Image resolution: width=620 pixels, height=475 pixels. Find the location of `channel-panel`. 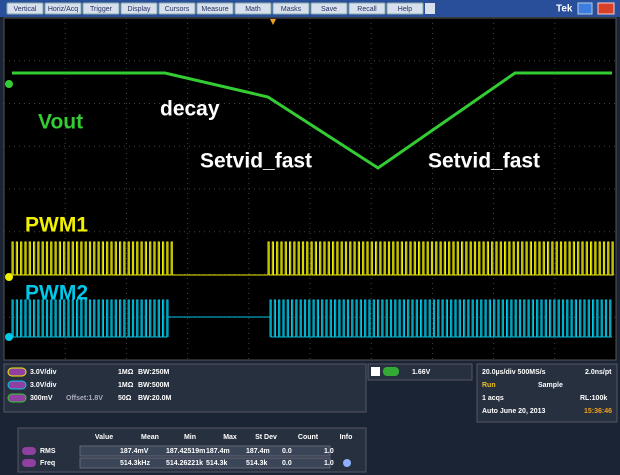

channel-panel is located at coordinates (185, 388).